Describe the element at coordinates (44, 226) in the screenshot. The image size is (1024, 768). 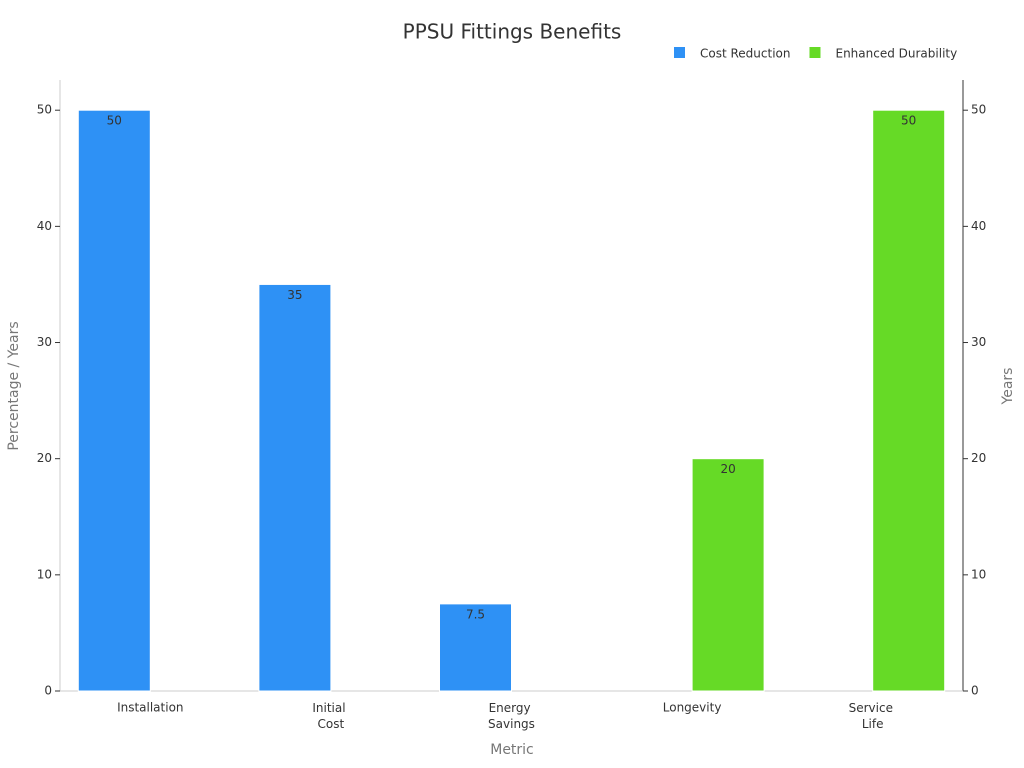
I see `y-tick-label: 40` at that location.